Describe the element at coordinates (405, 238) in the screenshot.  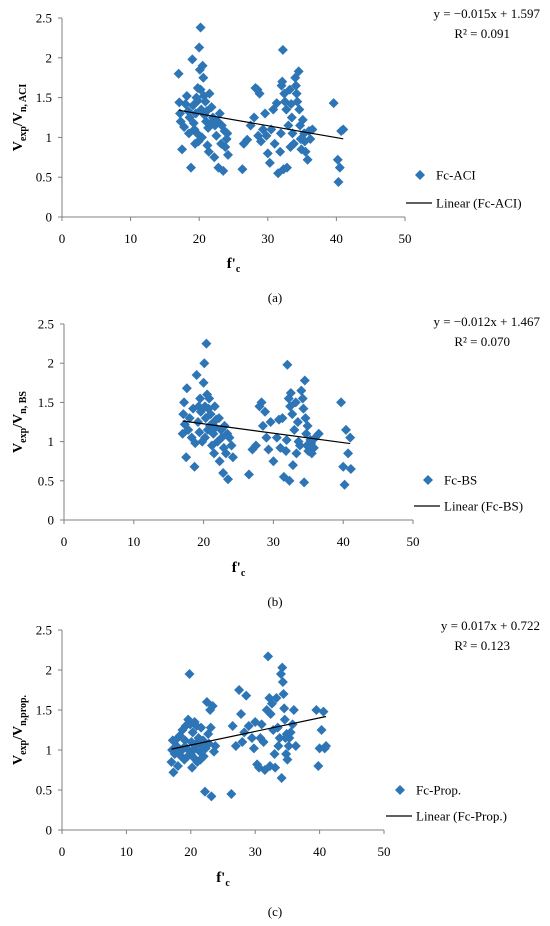
I see `x-tick-label: 50` at that location.